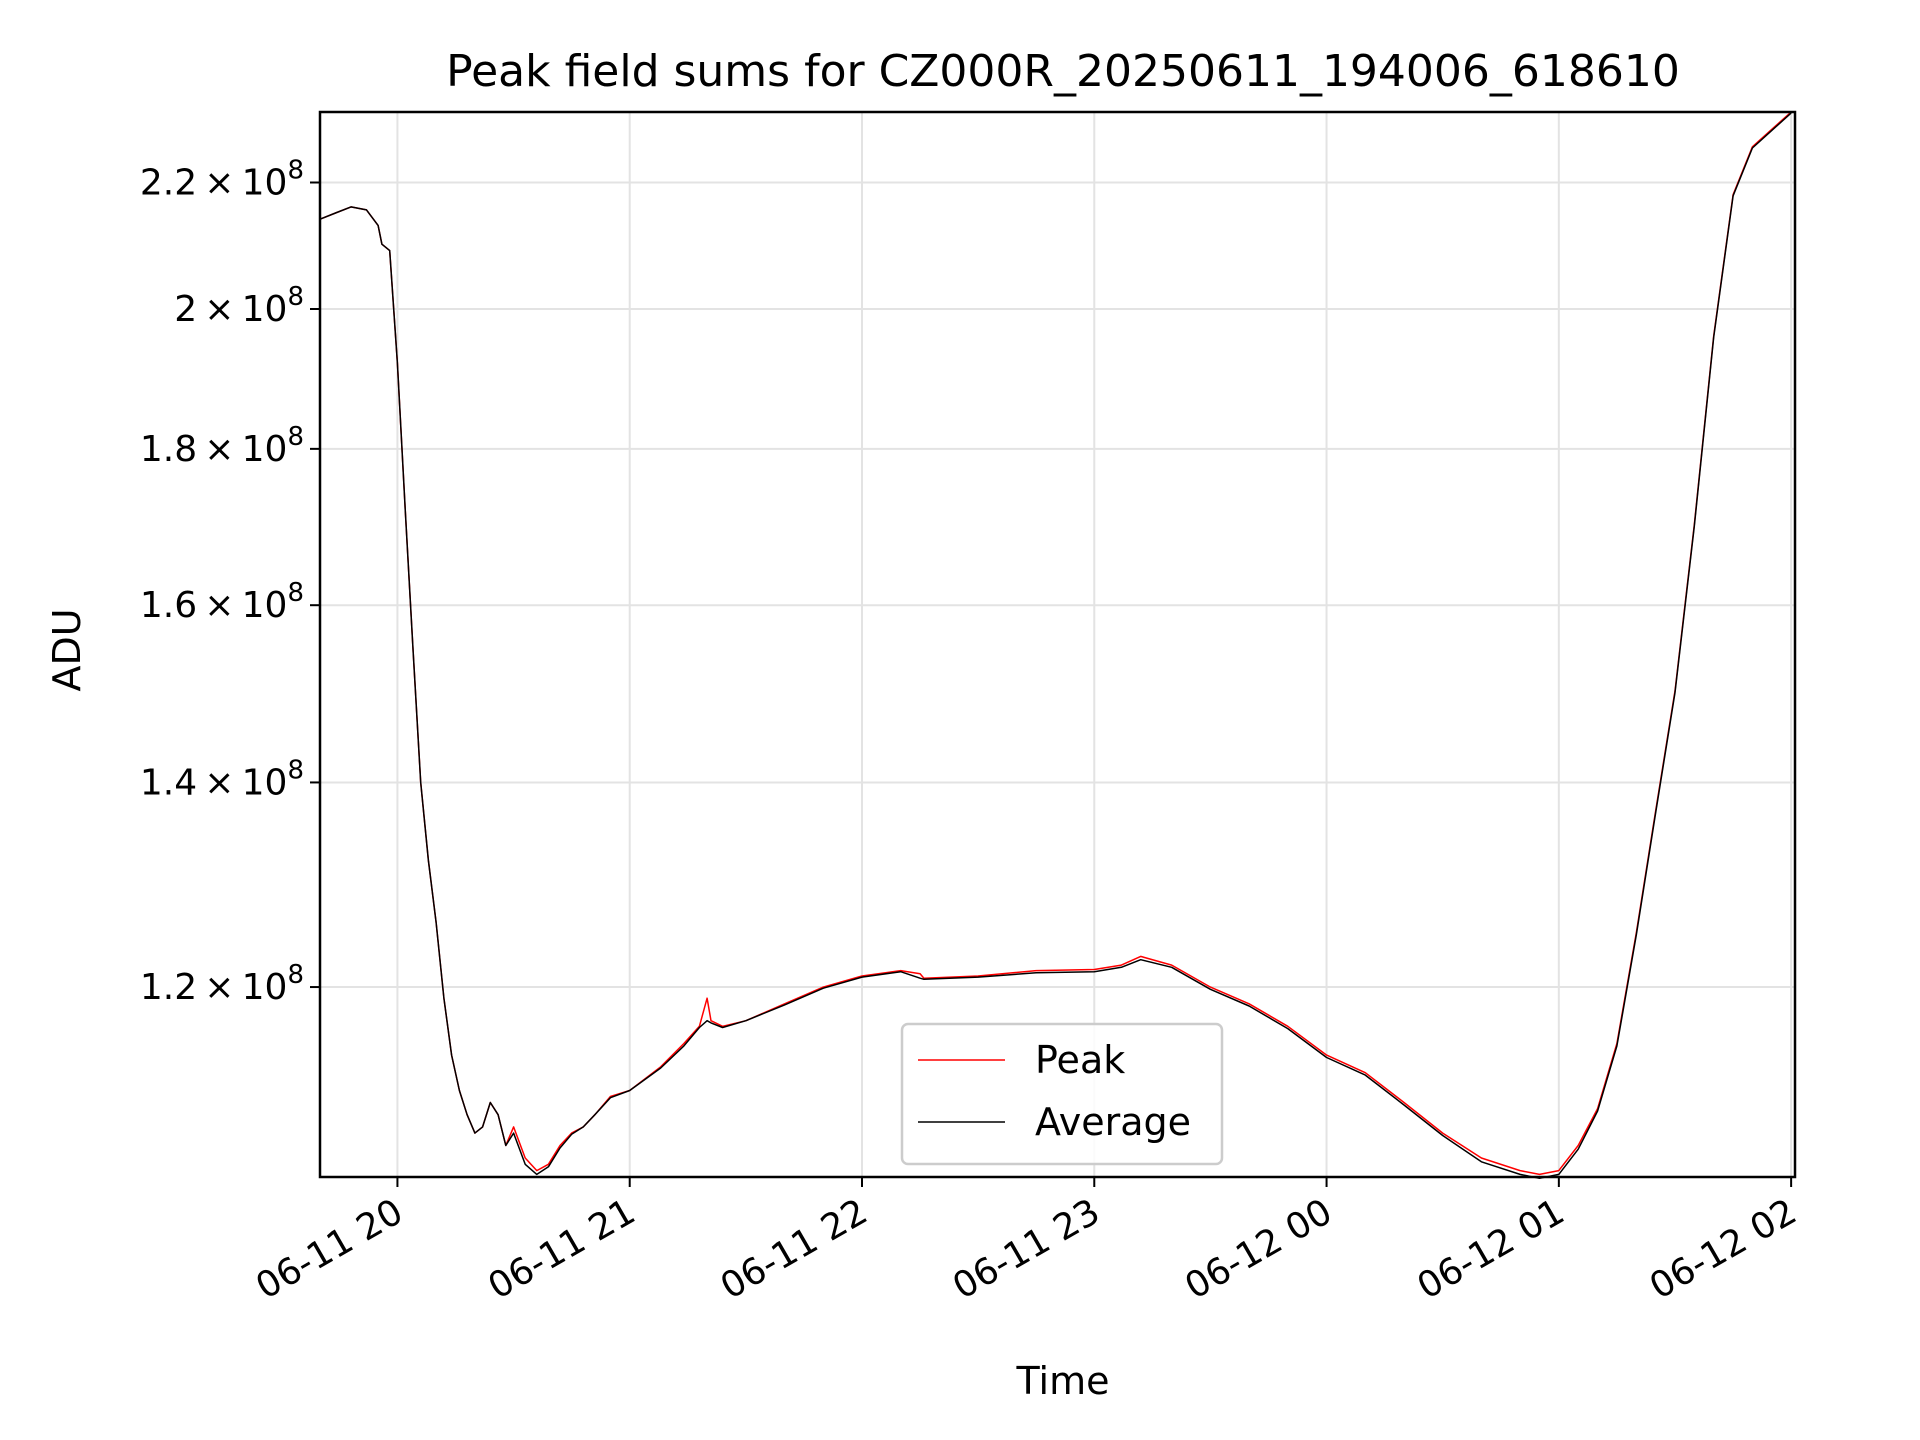  I want to click on y-tick-label: 1.4 × 108, so click(222, 779).